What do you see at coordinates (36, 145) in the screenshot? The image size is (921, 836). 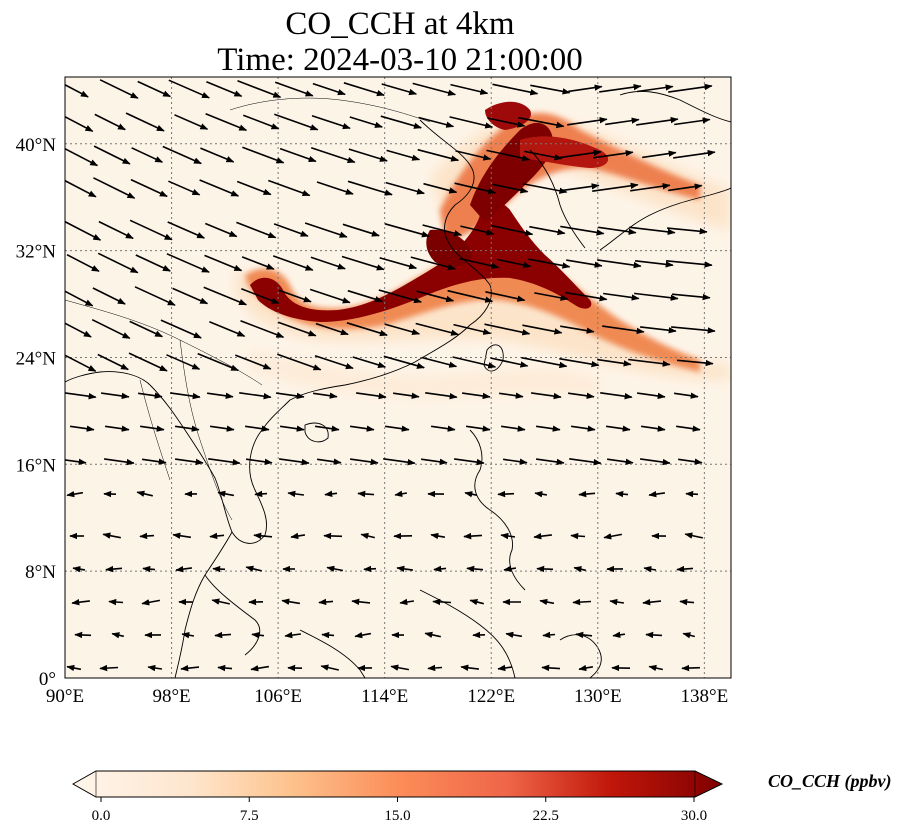 I see `lat-tick-label: 40°N` at bounding box center [36, 145].